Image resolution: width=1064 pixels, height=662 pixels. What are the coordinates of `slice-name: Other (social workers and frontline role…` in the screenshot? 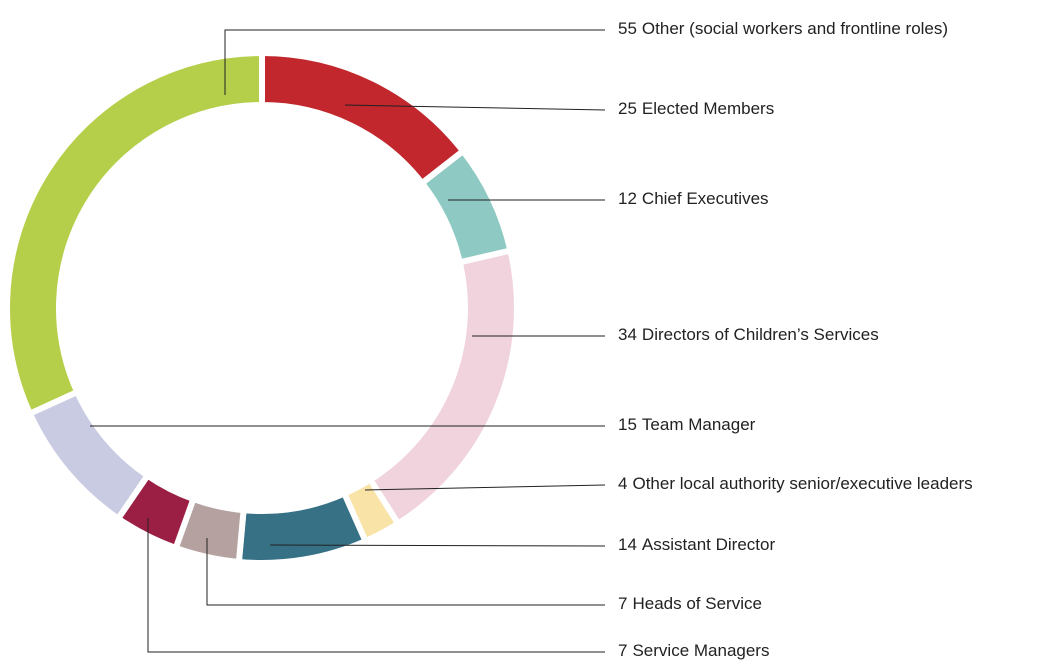 It's located at (795, 28).